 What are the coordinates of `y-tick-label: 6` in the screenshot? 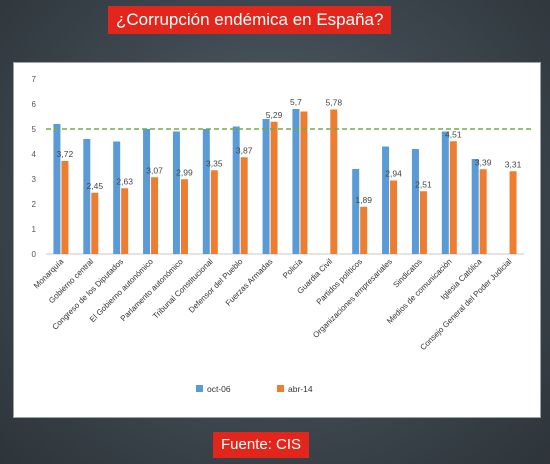 It's located at (34, 104).